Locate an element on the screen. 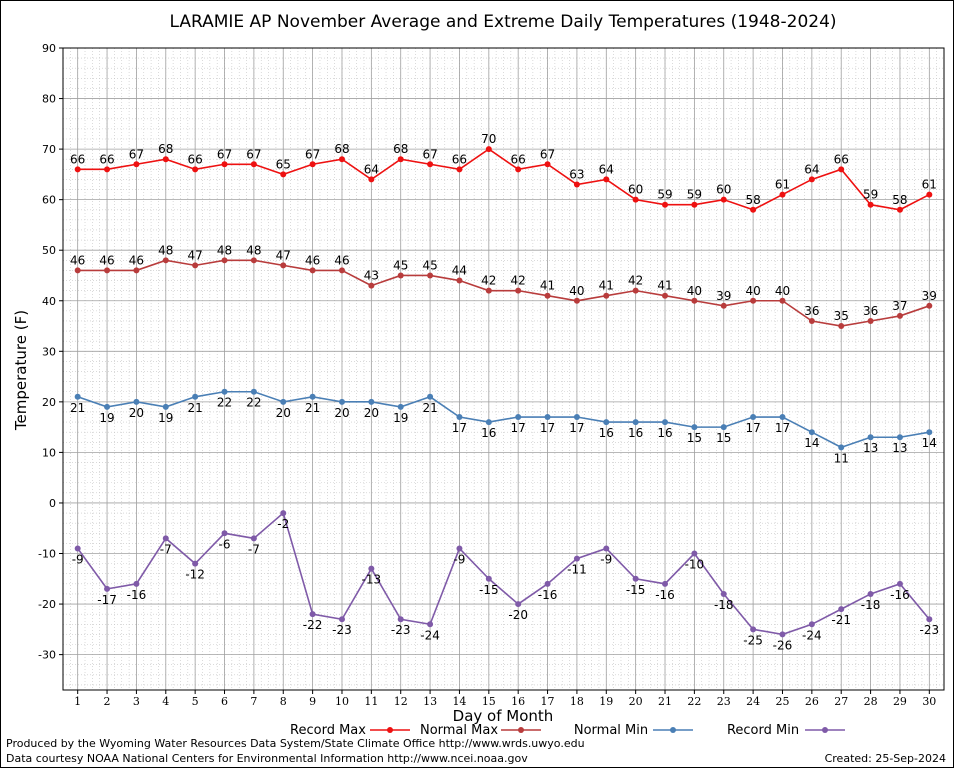  x-tick-label: 16 is located at coordinates (518, 701).